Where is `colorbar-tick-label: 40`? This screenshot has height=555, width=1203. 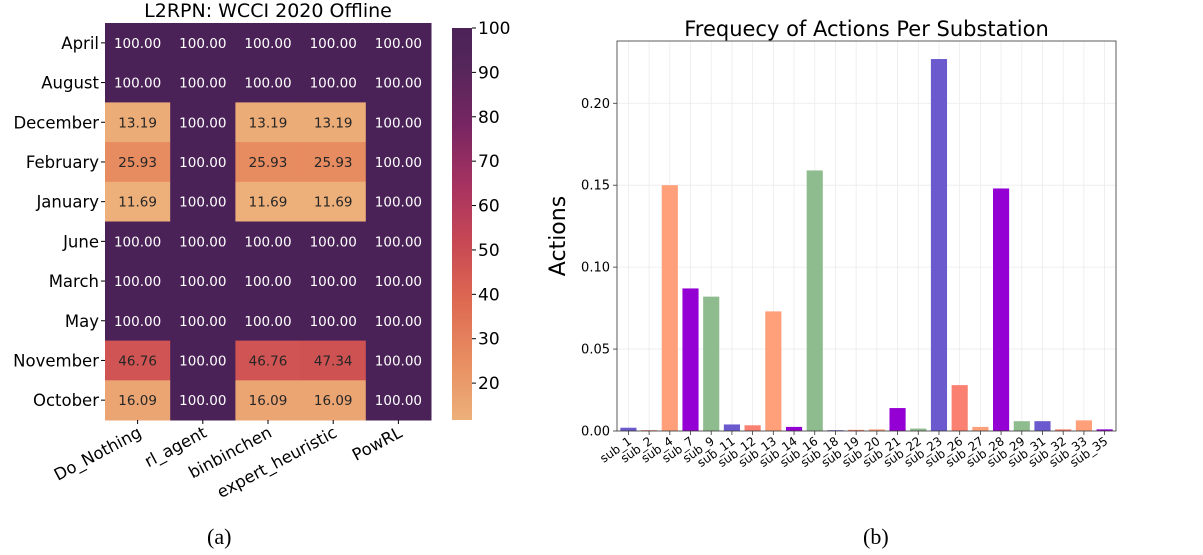 colorbar-tick-label: 40 is located at coordinates (489, 295).